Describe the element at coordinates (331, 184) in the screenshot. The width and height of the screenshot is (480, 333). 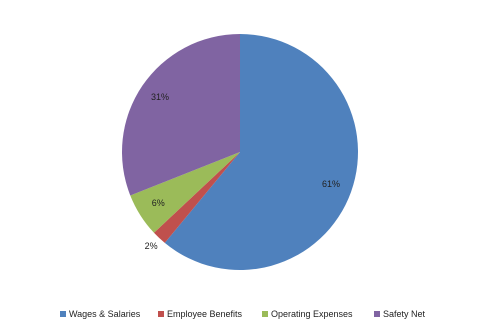
I see `slice-label: 61%` at that location.